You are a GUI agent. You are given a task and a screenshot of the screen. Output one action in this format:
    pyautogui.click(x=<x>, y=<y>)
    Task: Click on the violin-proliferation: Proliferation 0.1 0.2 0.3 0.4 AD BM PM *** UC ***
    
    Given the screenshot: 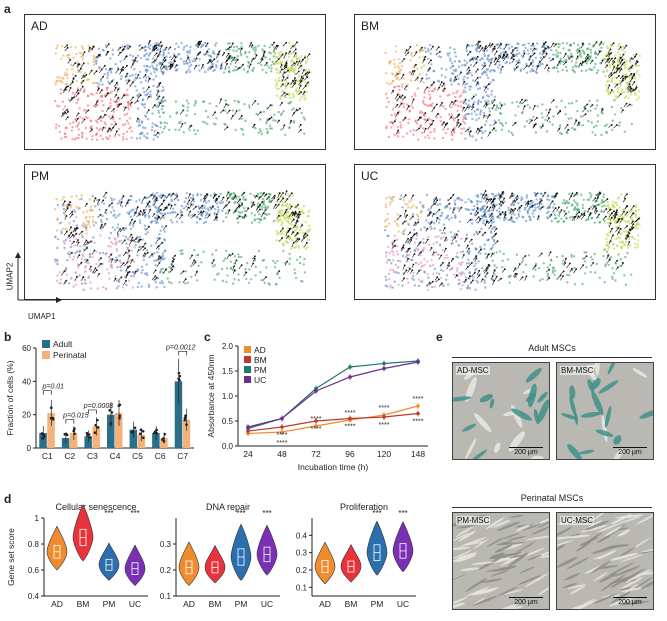 What is the action you would take?
    pyautogui.click(x=356, y=555)
    